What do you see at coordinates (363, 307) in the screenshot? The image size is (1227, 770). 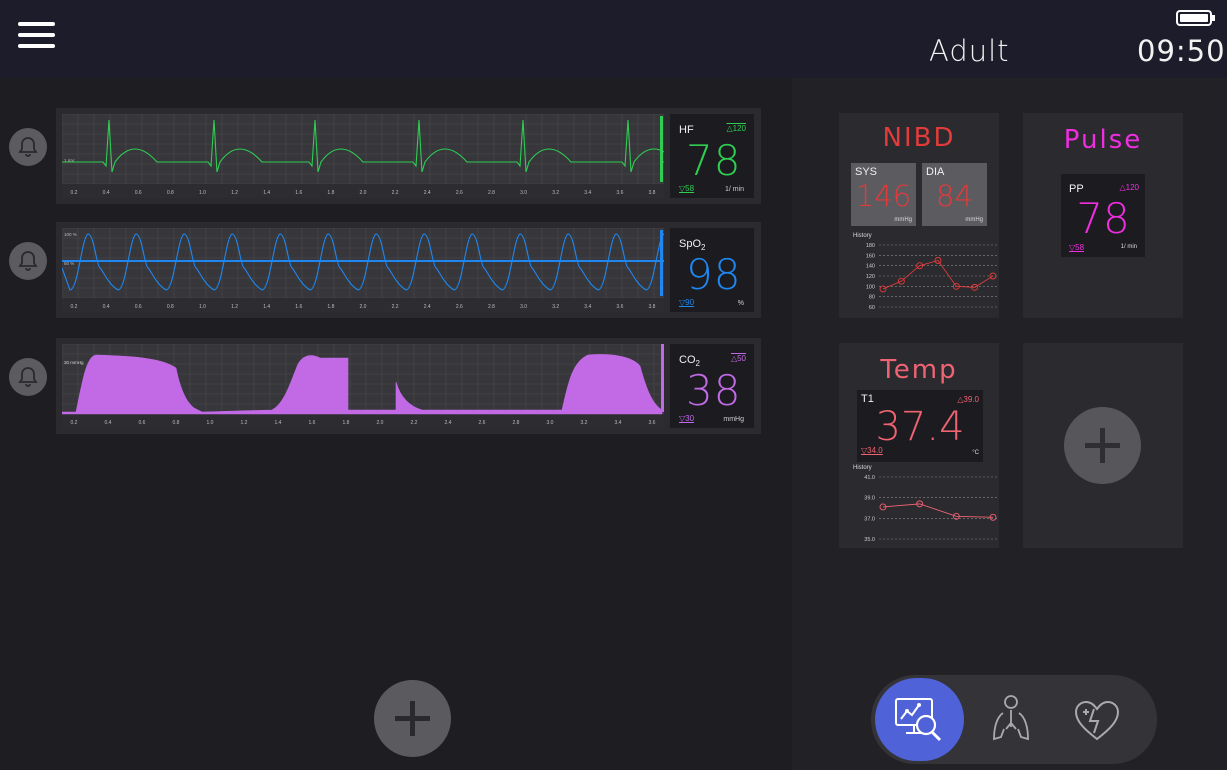 I see `spo2-tick-label: 2.0` at bounding box center [363, 307].